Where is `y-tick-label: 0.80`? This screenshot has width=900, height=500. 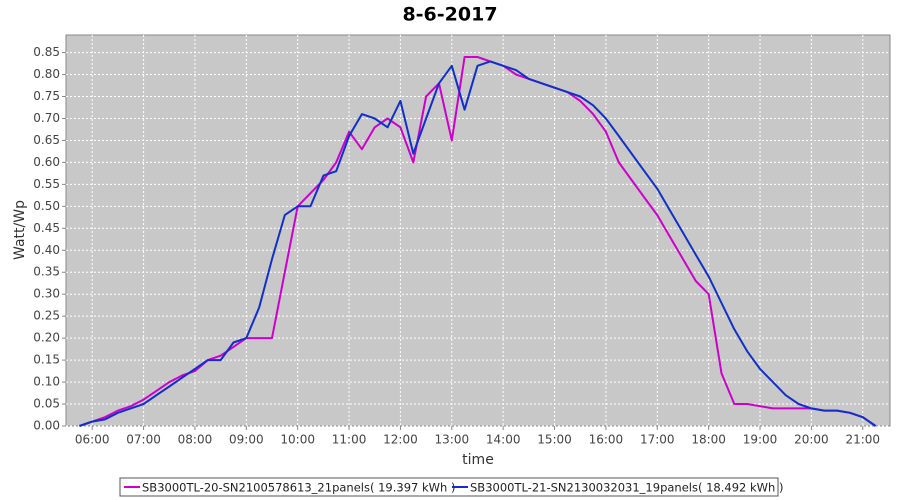
y-tick-label: 0.80 is located at coordinates (46, 74).